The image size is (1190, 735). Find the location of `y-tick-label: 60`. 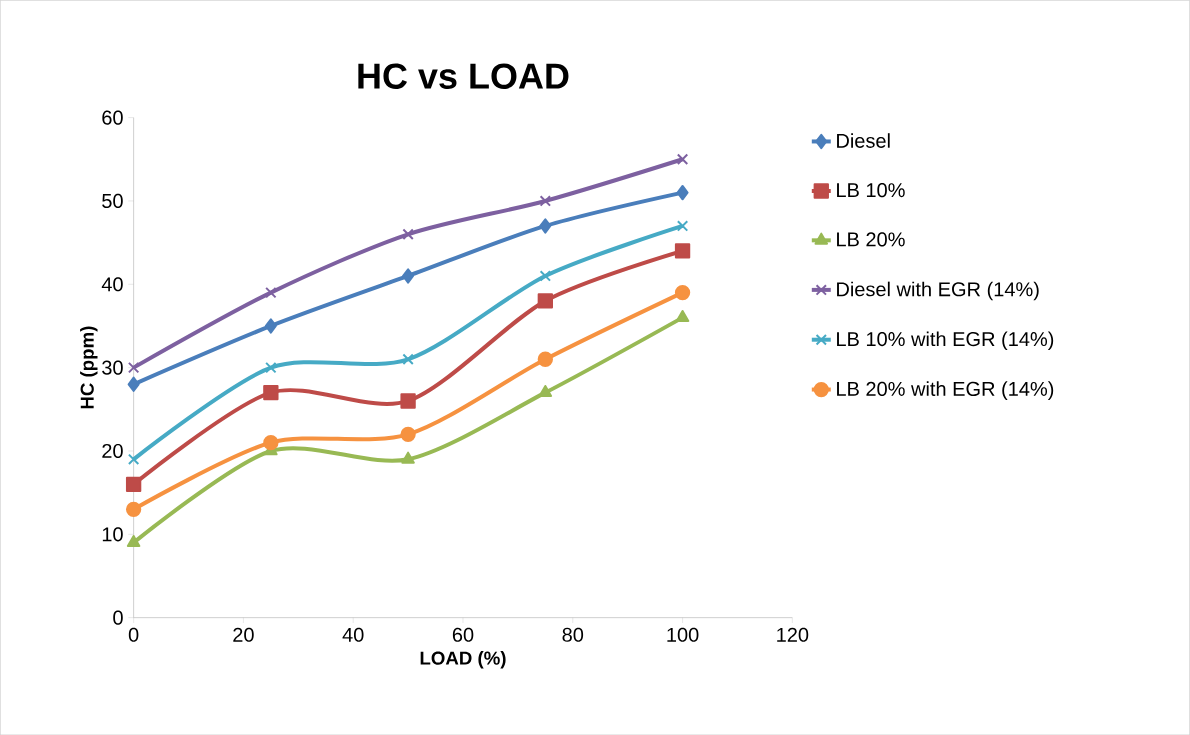

y-tick-label: 60 is located at coordinates (112, 117).